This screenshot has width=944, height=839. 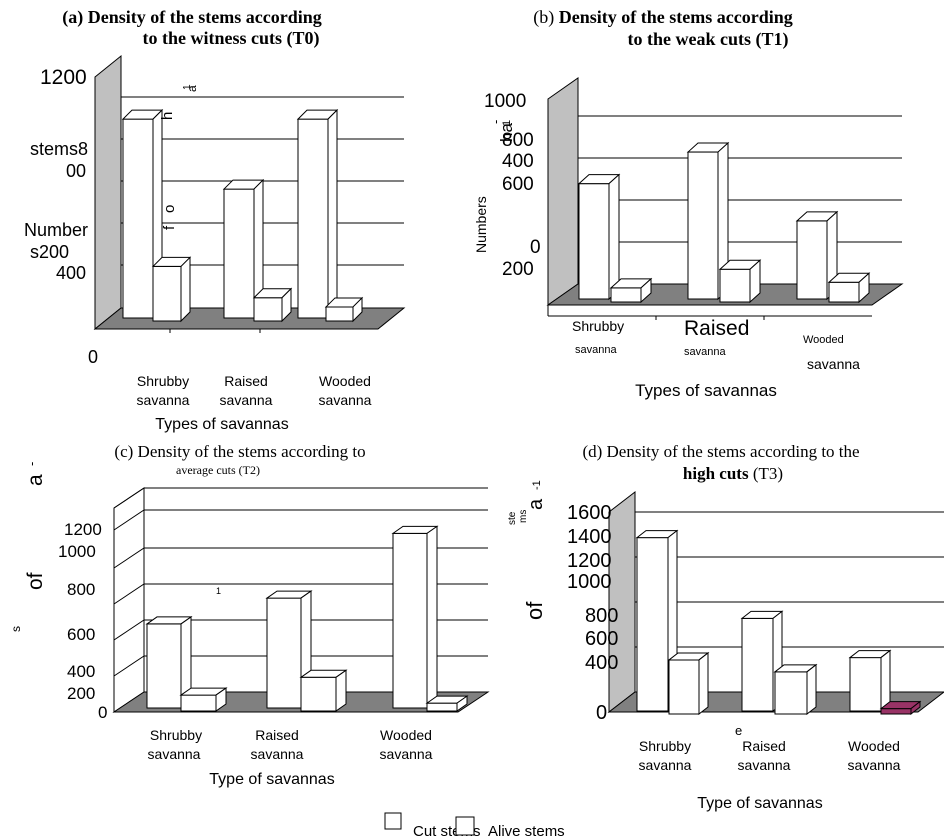 I want to click on panel-b-bar-alive-2-front, so click(x=735, y=285).